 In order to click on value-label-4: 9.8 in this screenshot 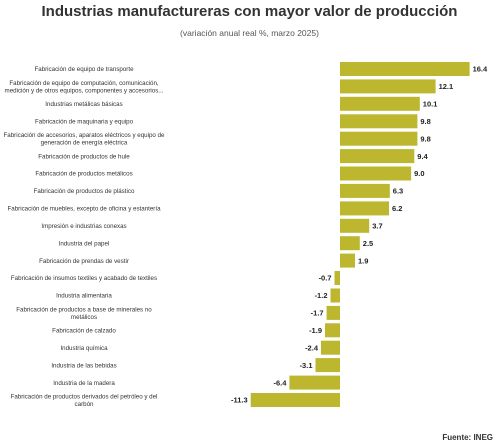, I will do `click(425, 138)`.